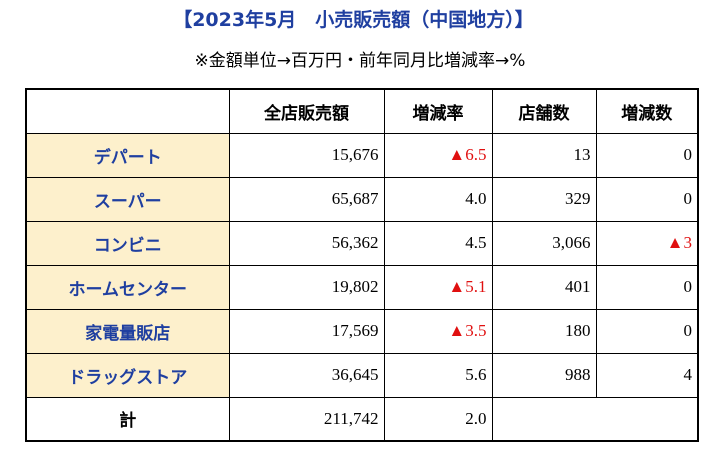 This screenshot has width=707, height=470. I want to click on total-row: 計 211,742 2.0, so click(362, 419).